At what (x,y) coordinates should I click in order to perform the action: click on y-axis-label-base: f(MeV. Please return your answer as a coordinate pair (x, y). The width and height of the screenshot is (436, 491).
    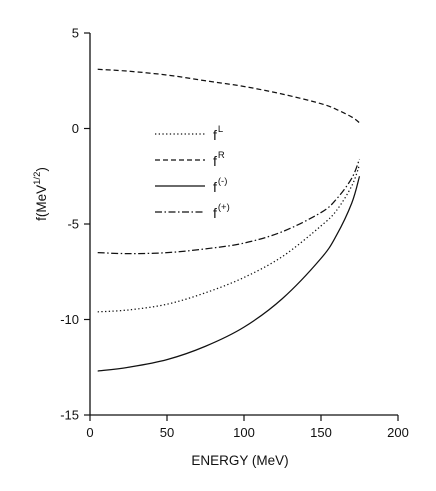
    Looking at the image, I should click on (41, 203).